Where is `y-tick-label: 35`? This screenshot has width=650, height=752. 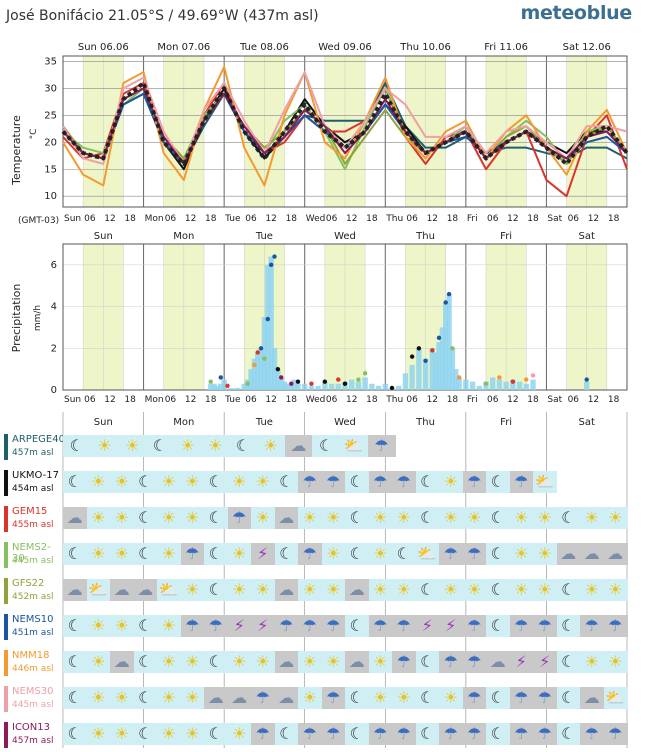 y-tick-label: 35 is located at coordinates (50, 61).